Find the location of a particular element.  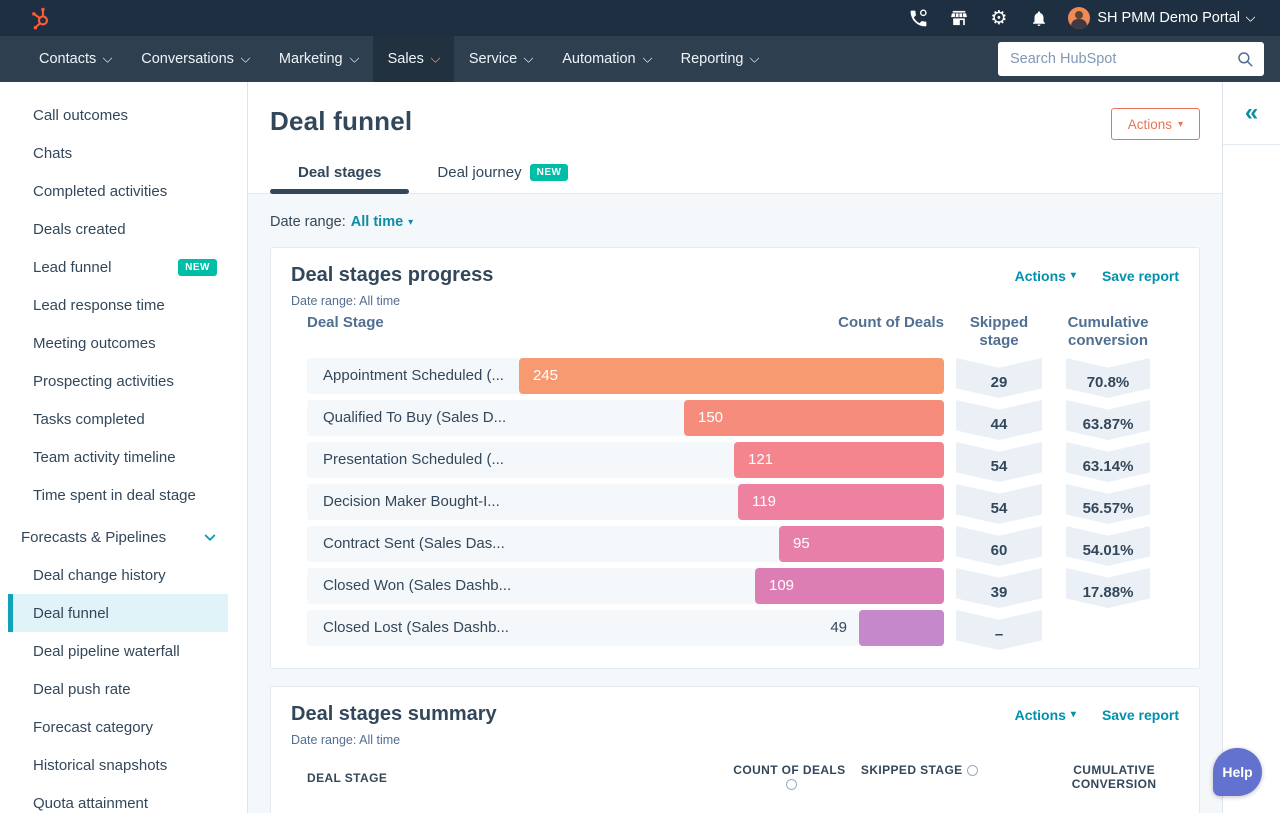

sidebar-item-tasks-completed: Tasks completed is located at coordinates (118, 419).